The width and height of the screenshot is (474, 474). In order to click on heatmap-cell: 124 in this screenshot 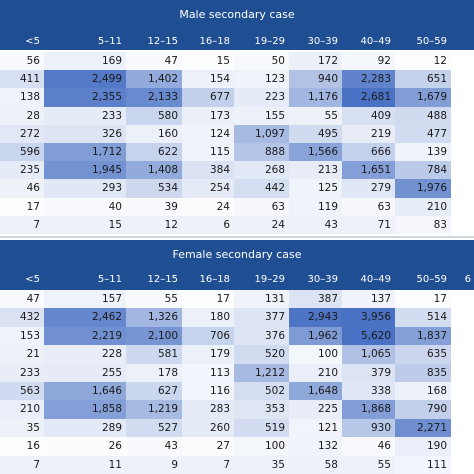, I will do `click(208, 133)`.